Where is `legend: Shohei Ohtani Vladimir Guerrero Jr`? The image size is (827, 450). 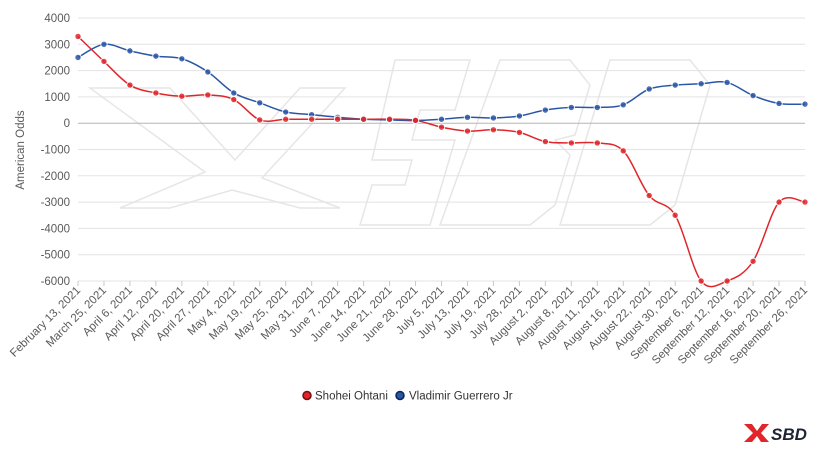 legend: Shohei Ohtani Vladimir Guerrero Jr is located at coordinates (407, 396).